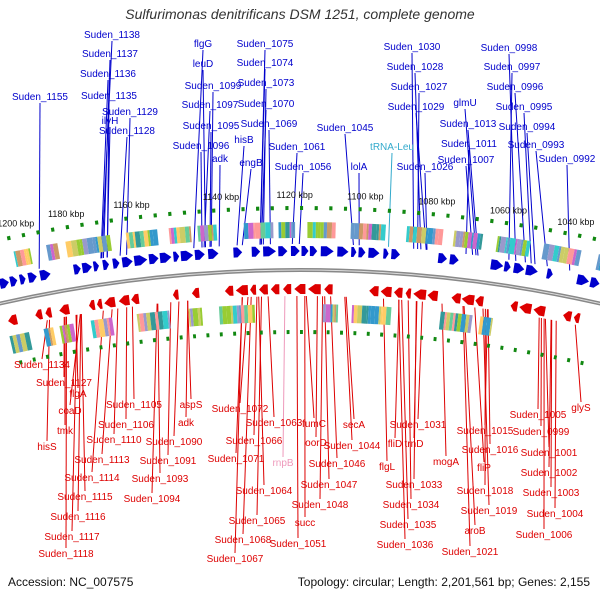  I want to click on gene-label: Suden_1115, so click(85, 497).